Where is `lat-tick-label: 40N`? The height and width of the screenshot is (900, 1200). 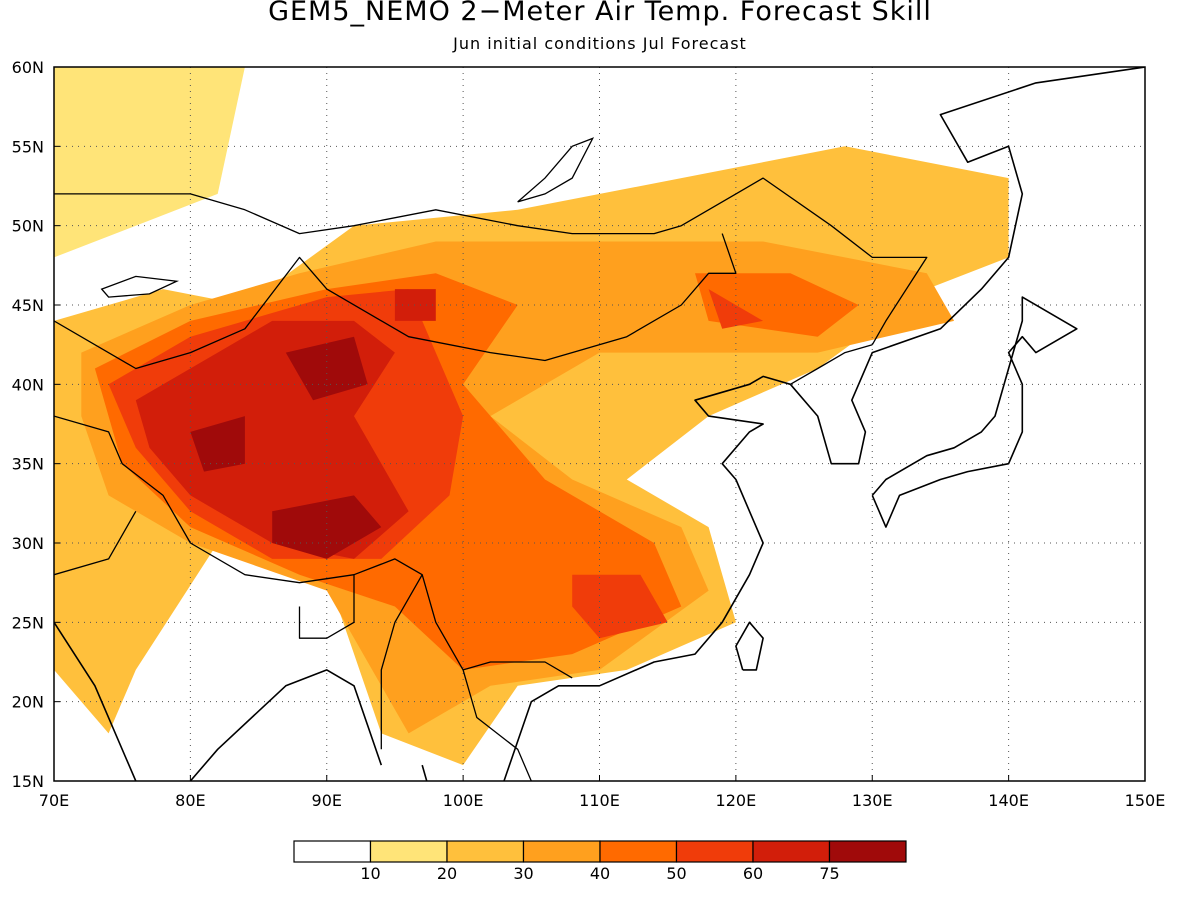
lat-tick-label: 40N is located at coordinates (28, 384).